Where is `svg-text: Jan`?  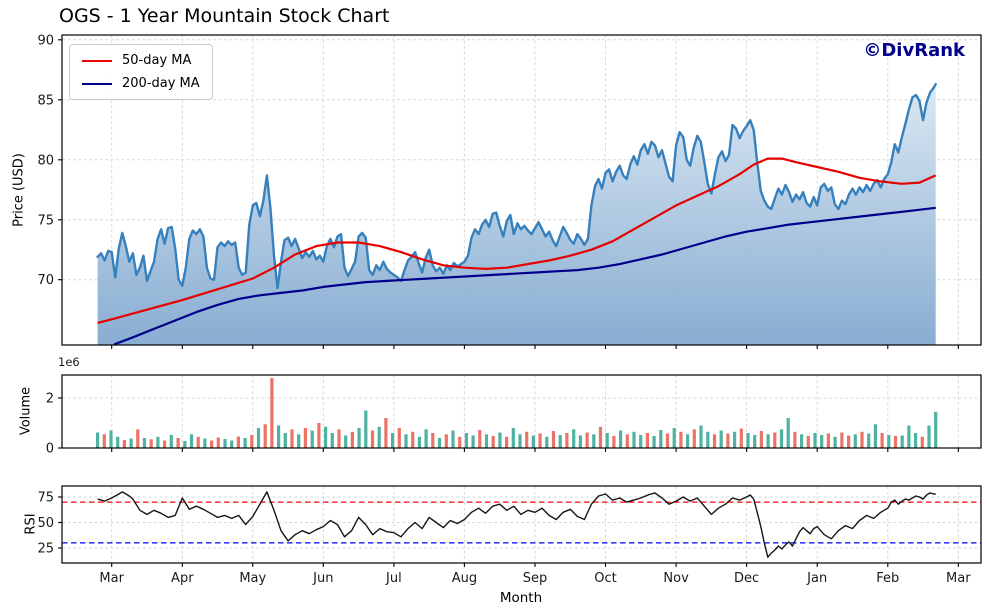 svg-text: Jan is located at coordinates (816, 578).